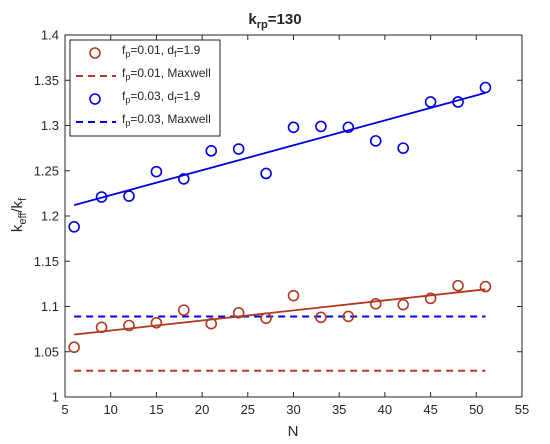  I want to click on chart-title: krp=130, so click(274, 21).